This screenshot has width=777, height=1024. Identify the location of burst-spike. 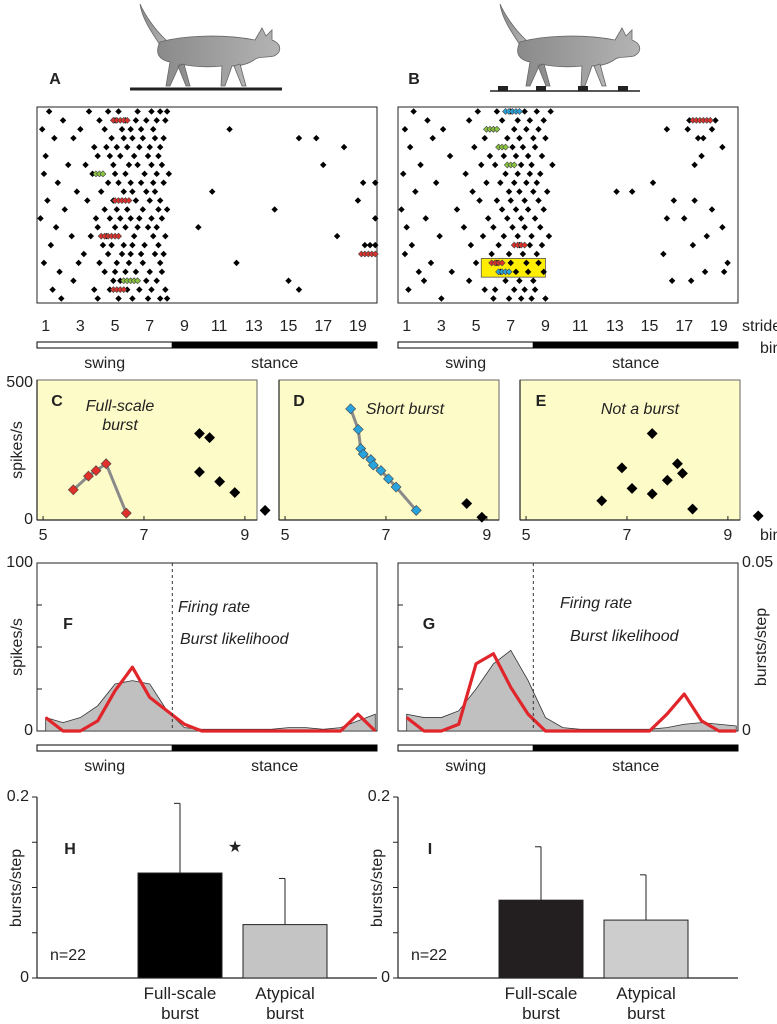
(103, 174).